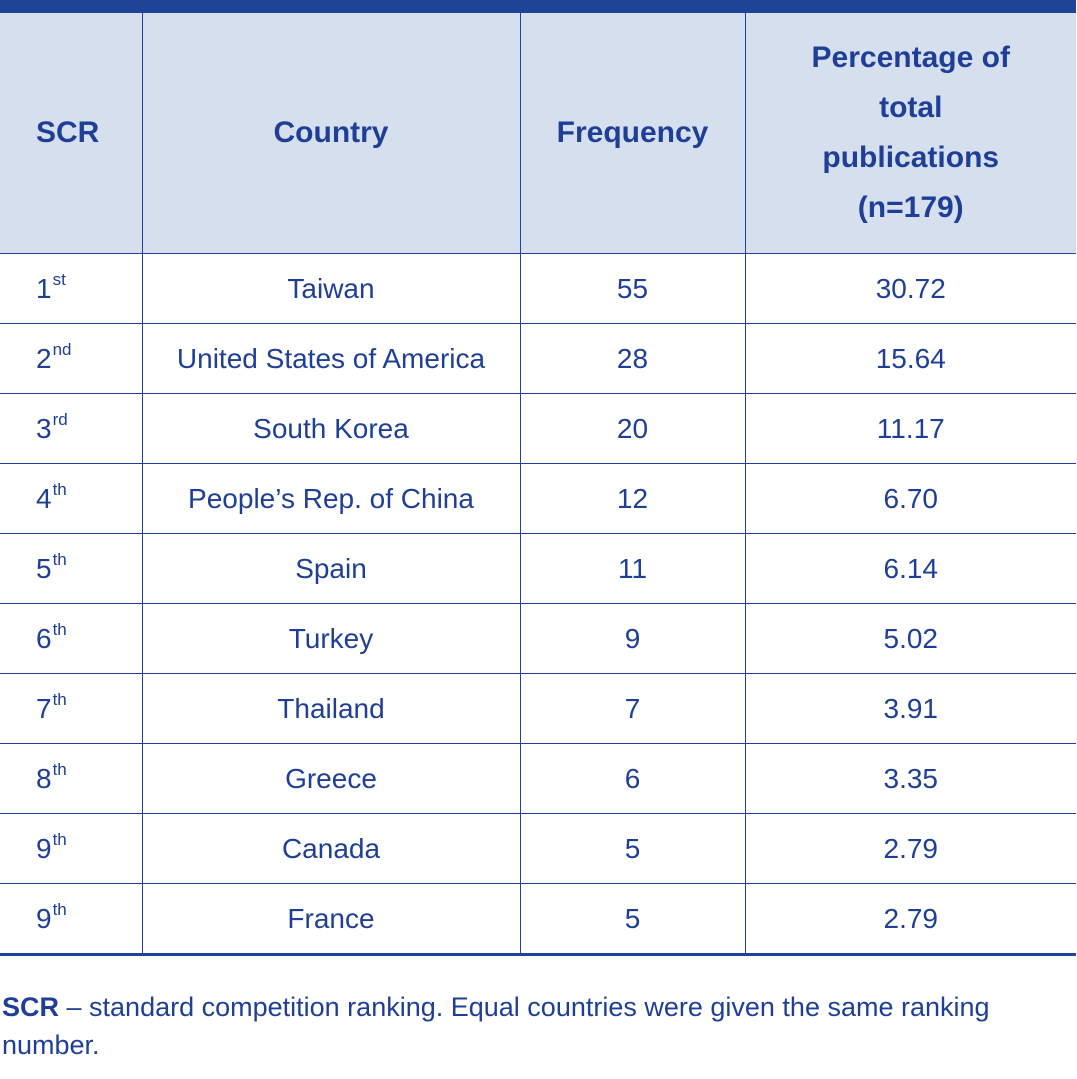 The width and height of the screenshot is (1077, 1079). What do you see at coordinates (632, 708) in the screenshot?
I see `frequency-cell: 7` at bounding box center [632, 708].